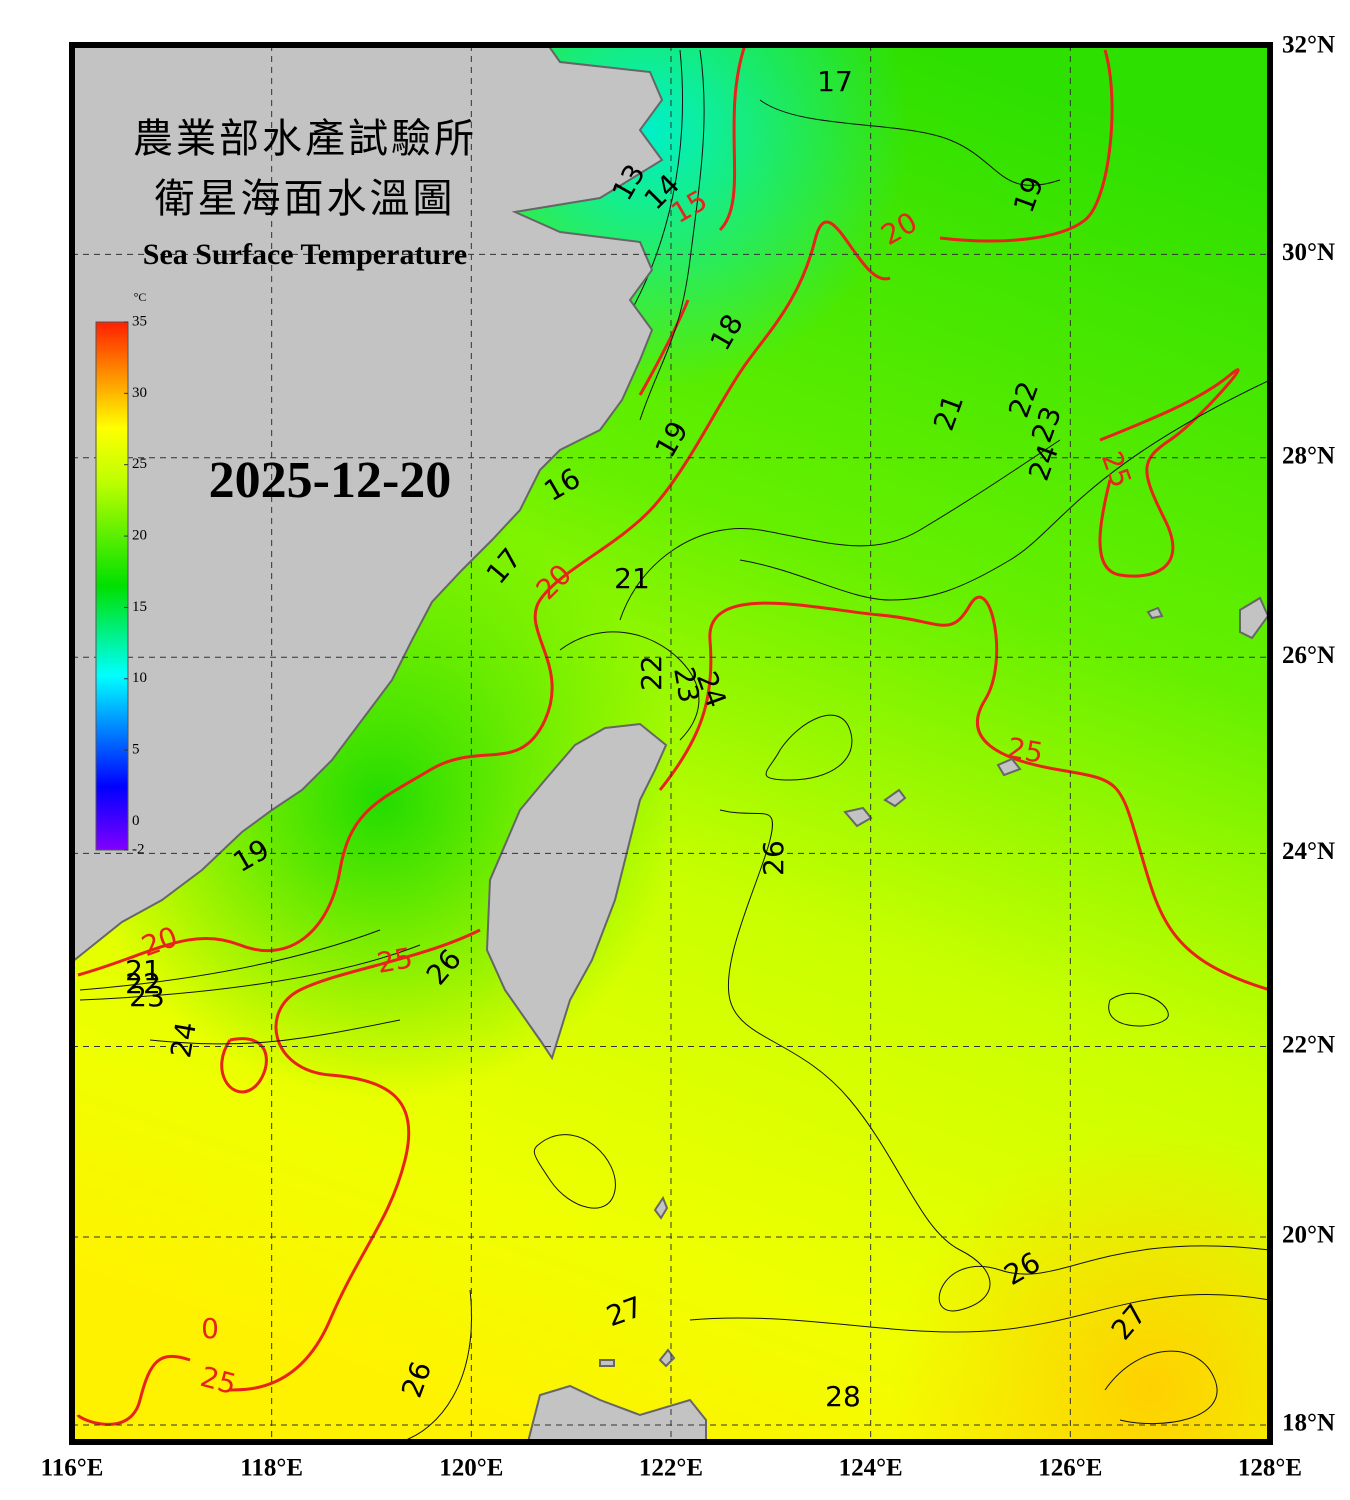 This screenshot has height=1500, width=1350. I want to click on colorbar-tick-label: 25, so click(139, 464).